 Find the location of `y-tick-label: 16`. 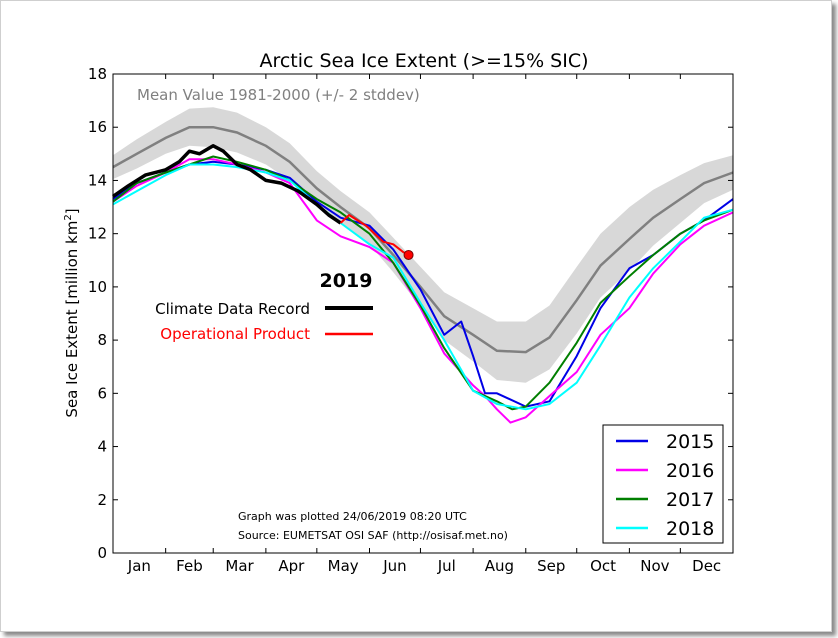

y-tick-label: 16 is located at coordinates (97, 127).